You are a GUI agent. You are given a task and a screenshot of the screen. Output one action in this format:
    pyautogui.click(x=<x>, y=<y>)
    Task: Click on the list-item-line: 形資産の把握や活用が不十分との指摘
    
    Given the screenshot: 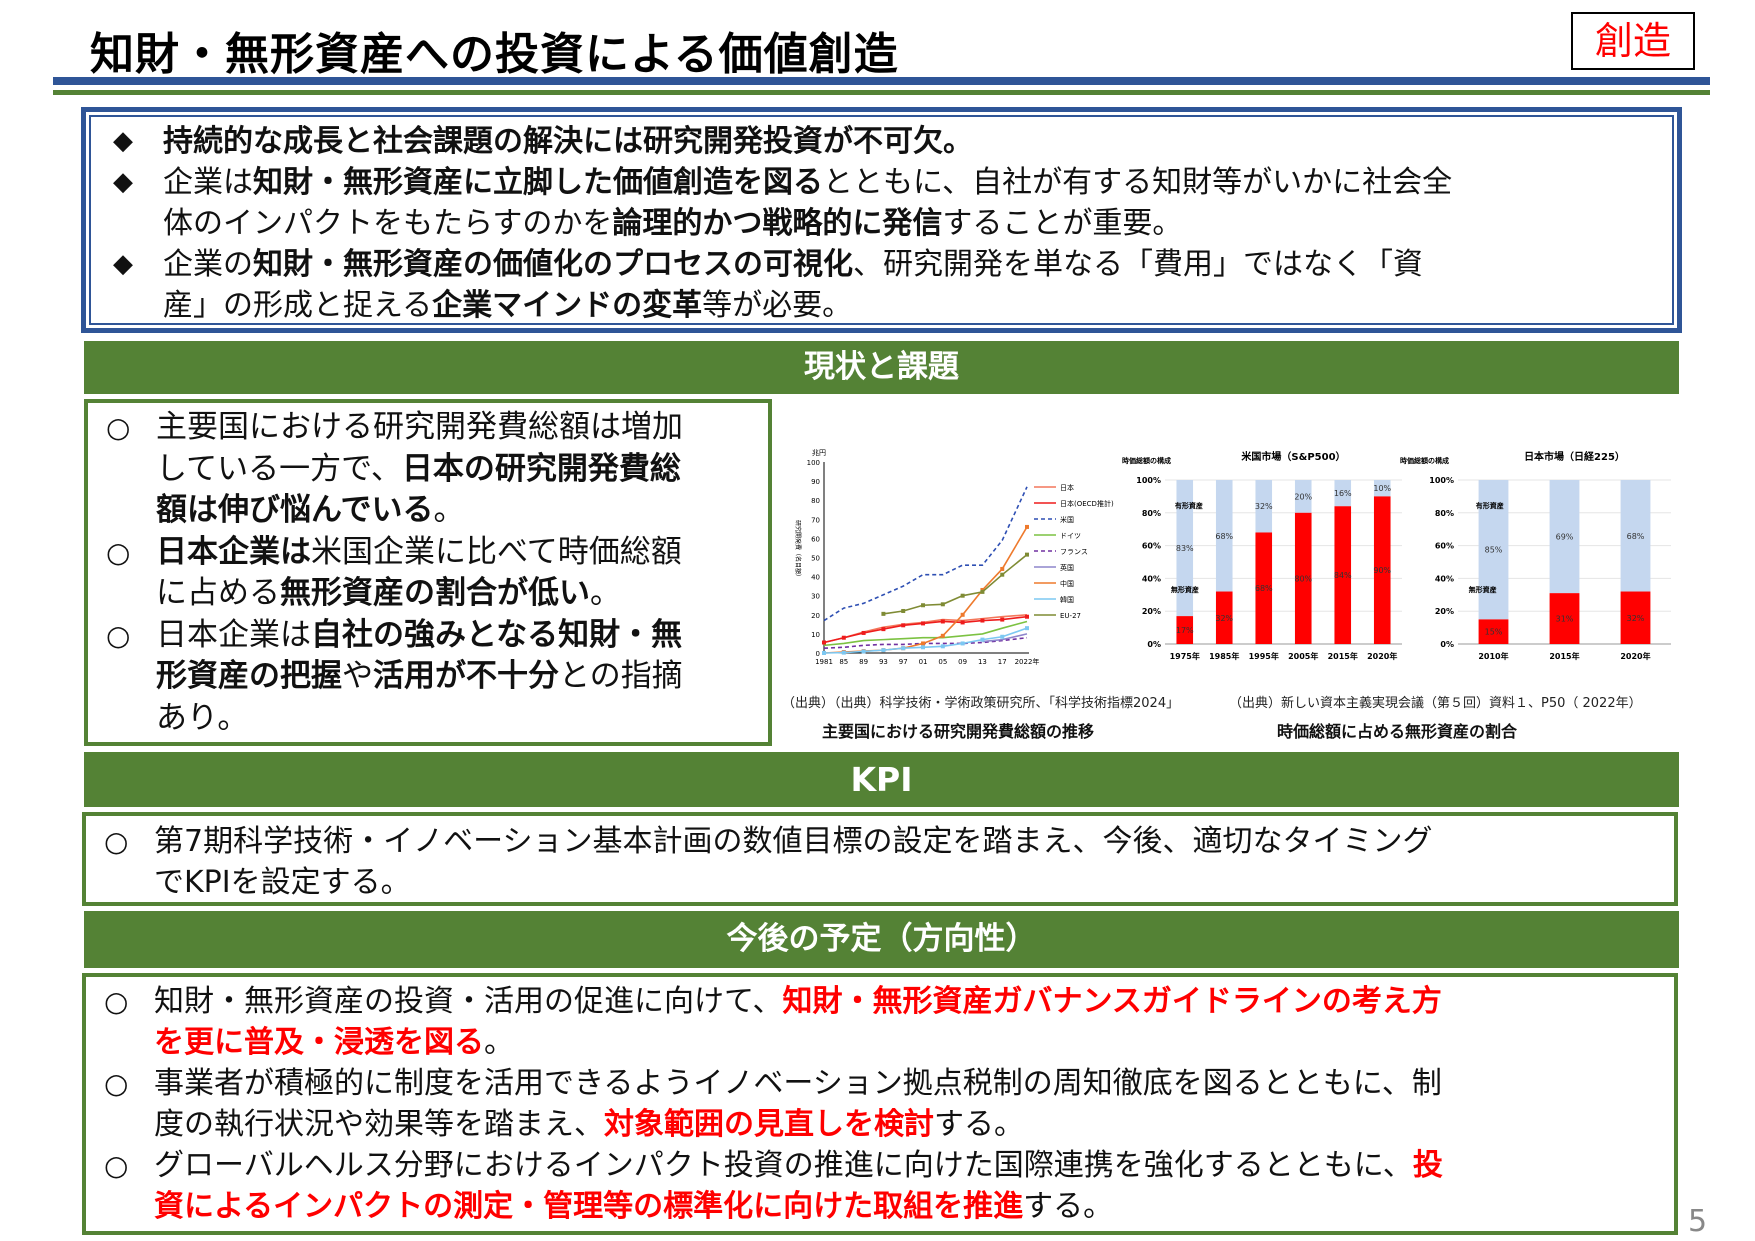 What is the action you would take?
    pyautogui.click(x=437, y=677)
    